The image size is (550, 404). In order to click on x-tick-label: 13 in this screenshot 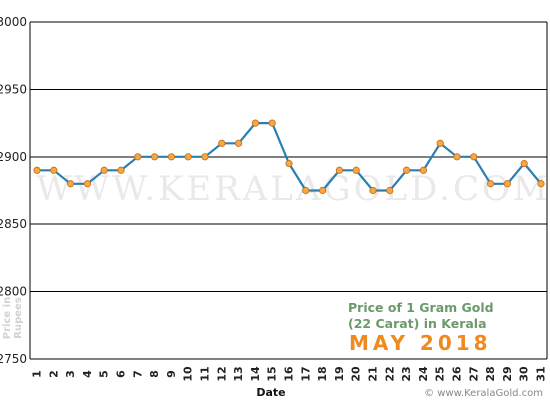, I will do `click(238, 373)`.